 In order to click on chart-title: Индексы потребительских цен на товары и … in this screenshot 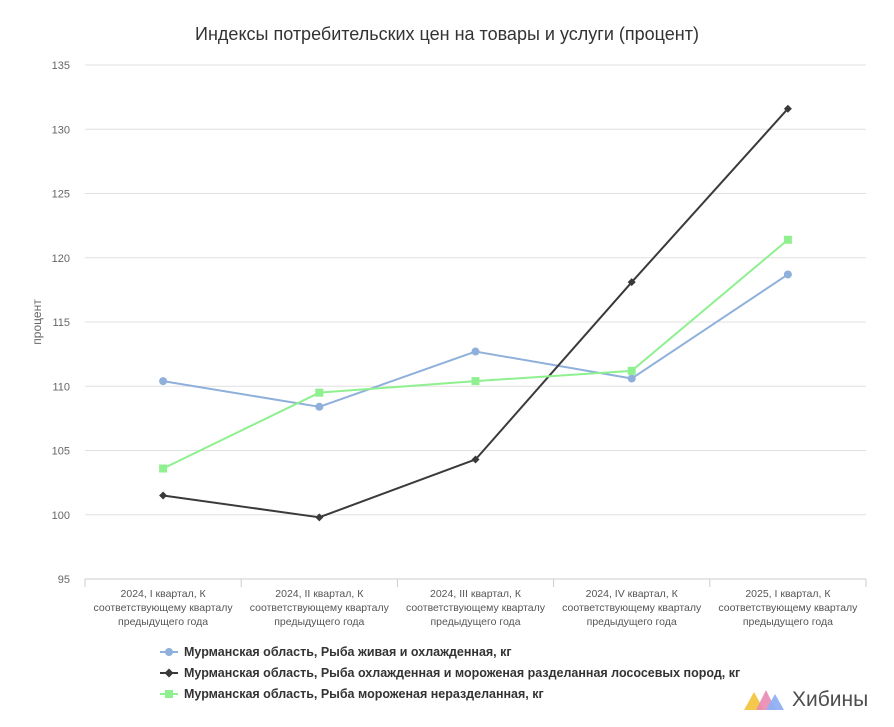, I will do `click(447, 34)`.